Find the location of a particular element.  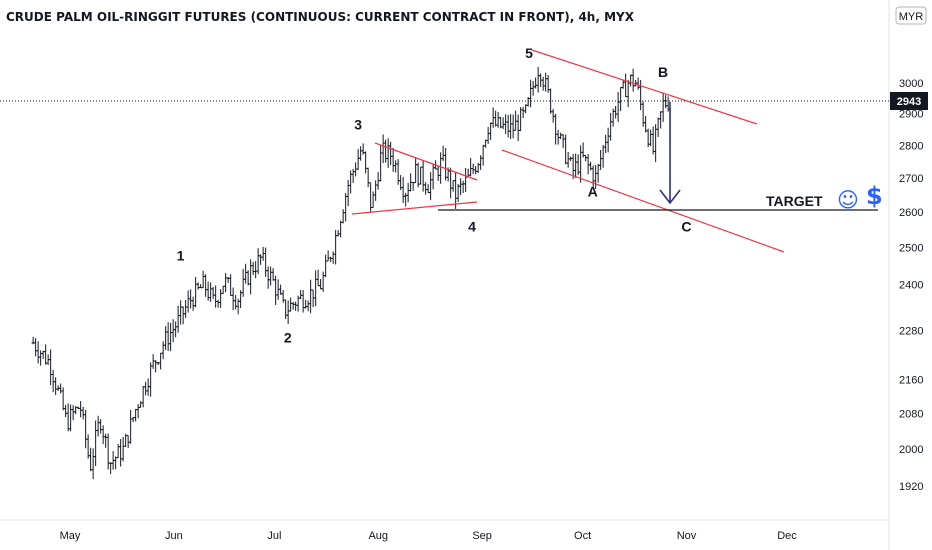

x-tick-label: Dec is located at coordinates (787, 536).